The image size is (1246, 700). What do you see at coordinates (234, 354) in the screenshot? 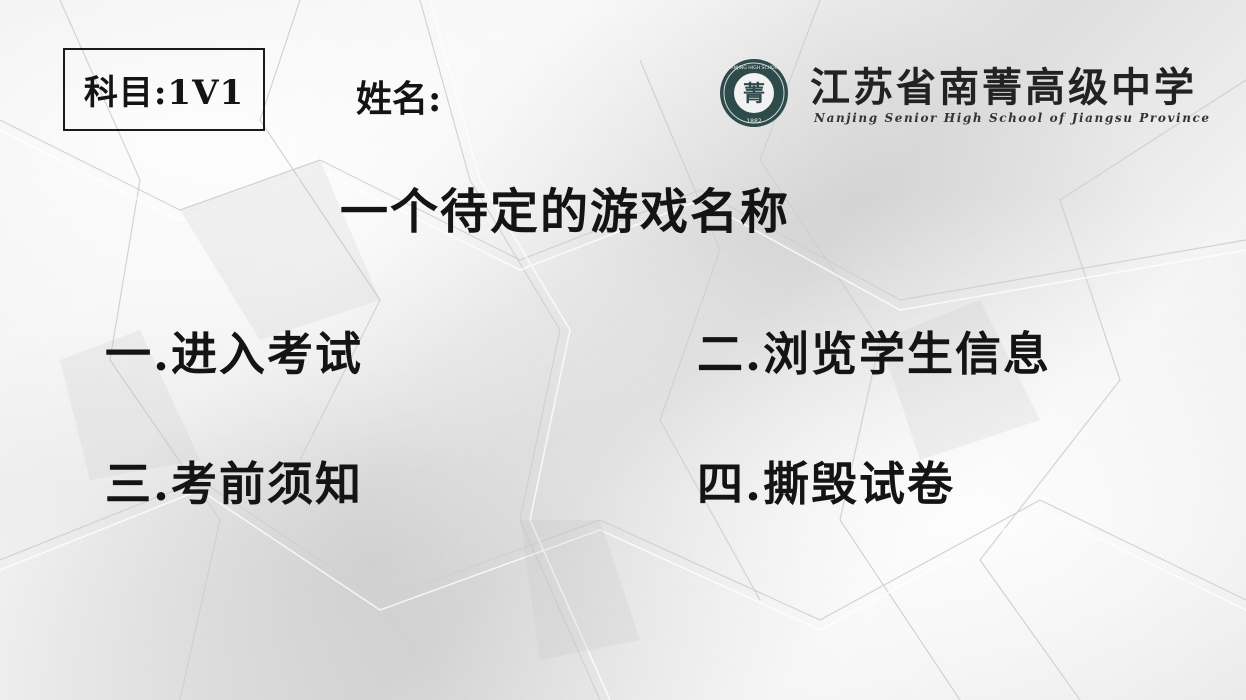
I see `menu-enter-exam: 一.进入考试` at bounding box center [234, 354].